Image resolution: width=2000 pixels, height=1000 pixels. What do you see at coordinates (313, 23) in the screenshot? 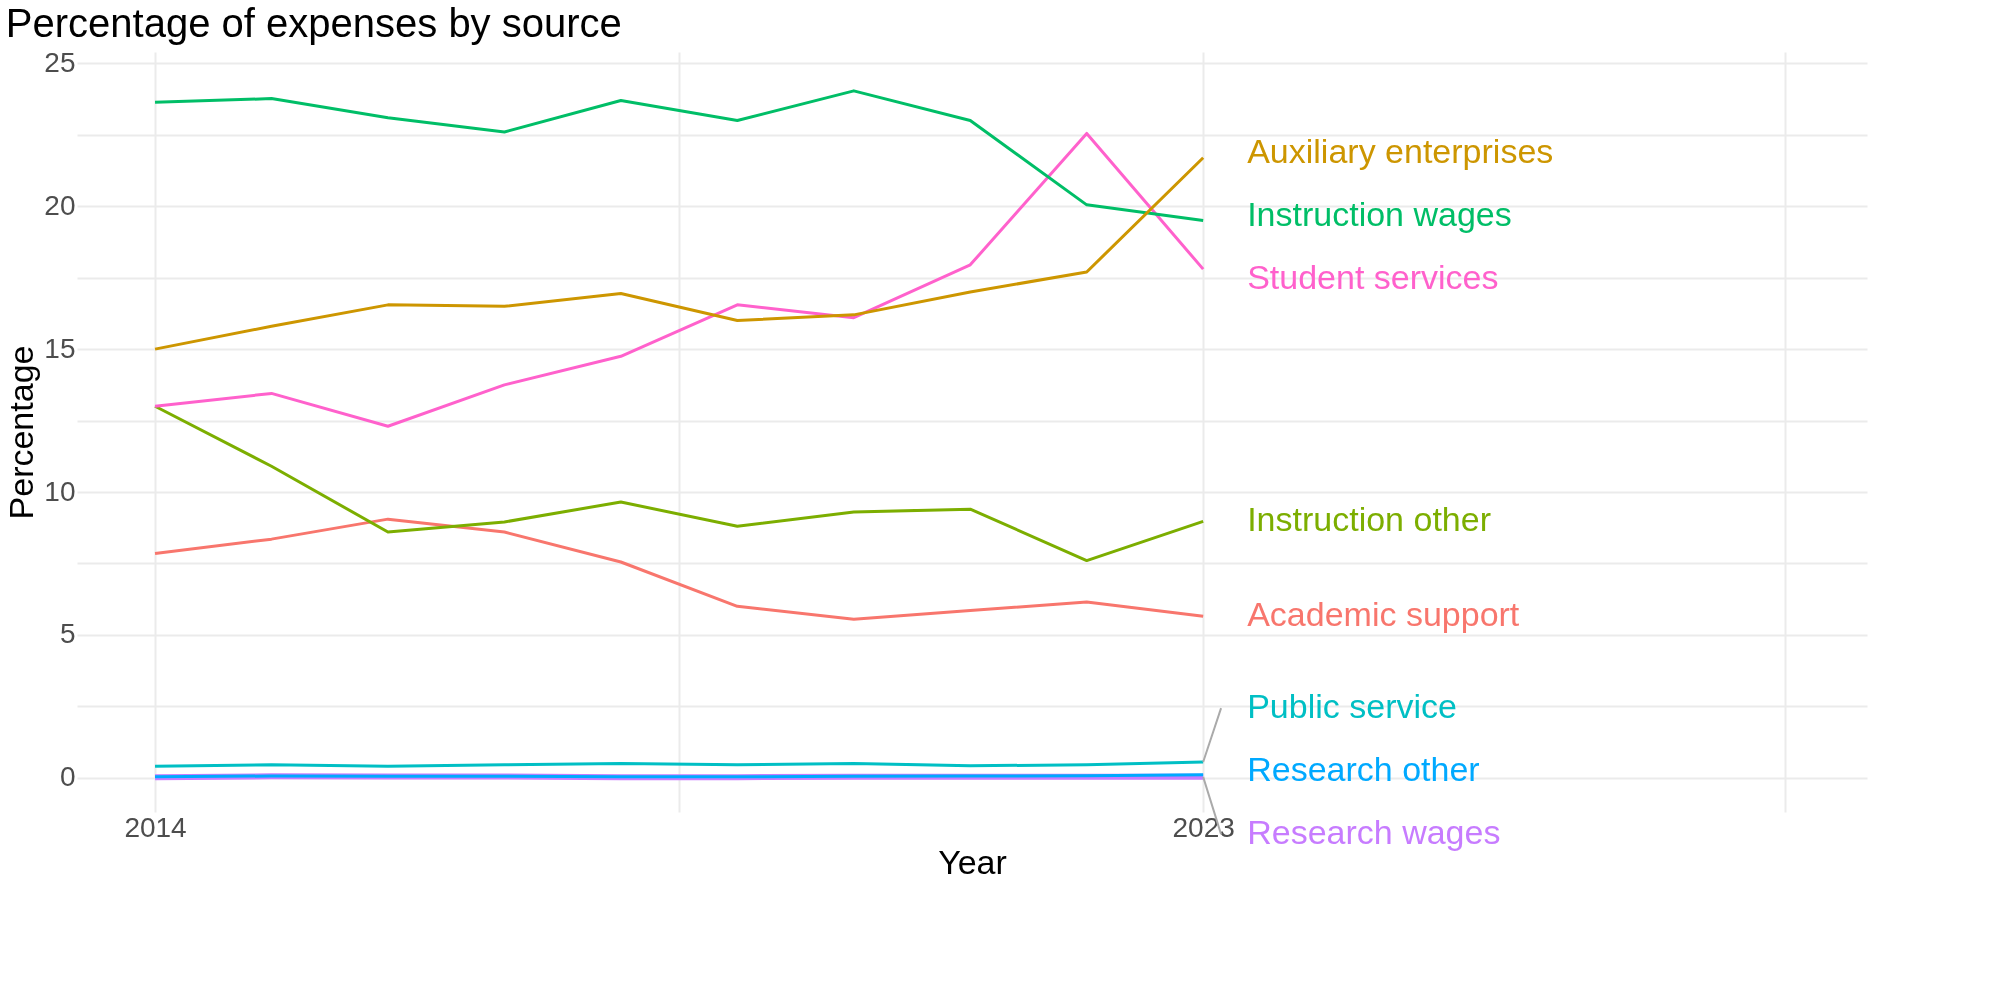
I see `chart-title: Percentage of expenses by source` at bounding box center [313, 23].